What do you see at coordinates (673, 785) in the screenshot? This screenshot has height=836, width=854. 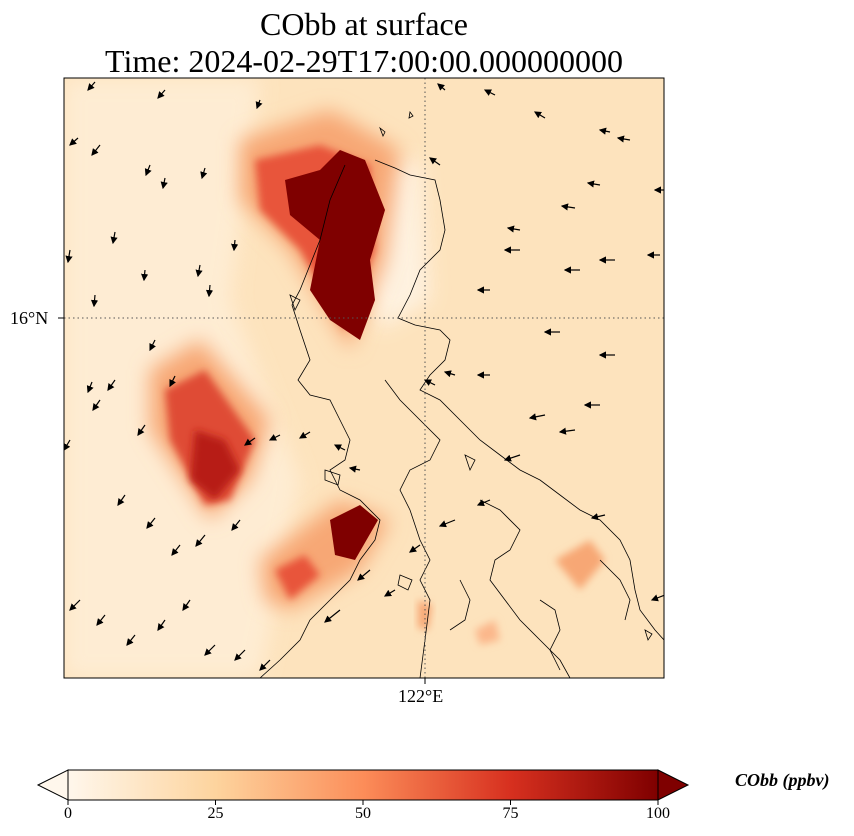 I see `colorbar-max-extend` at bounding box center [673, 785].